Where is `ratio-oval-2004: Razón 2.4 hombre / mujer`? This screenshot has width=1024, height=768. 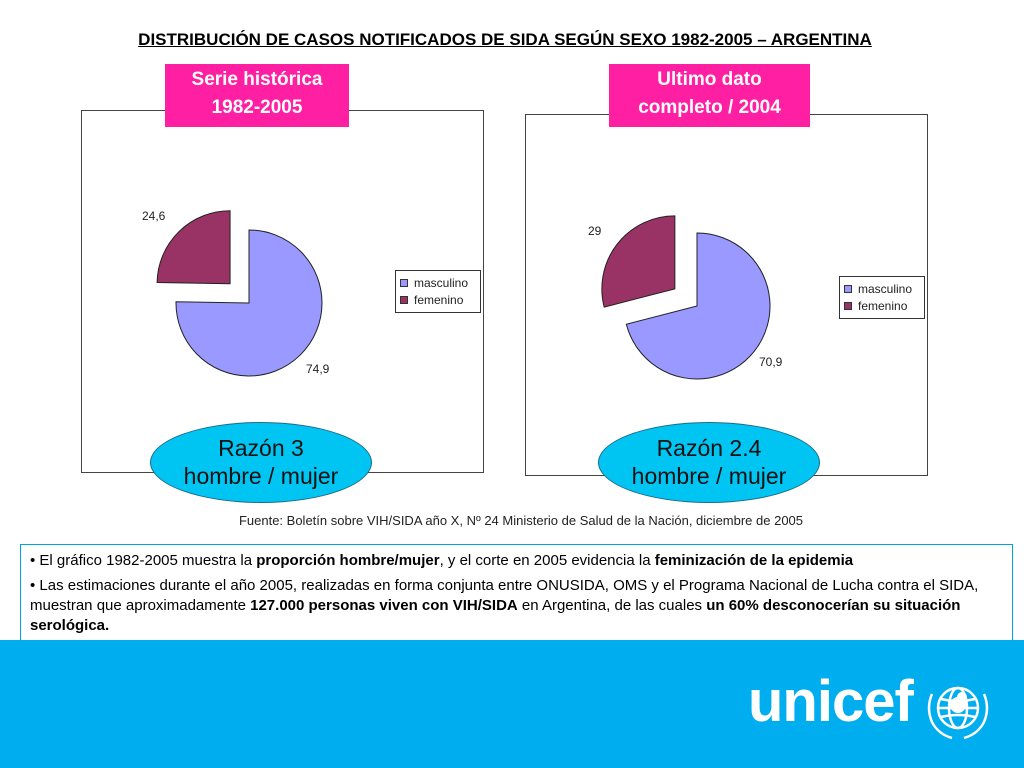 ratio-oval-2004: Razón 2.4 hombre / mujer is located at coordinates (709, 462).